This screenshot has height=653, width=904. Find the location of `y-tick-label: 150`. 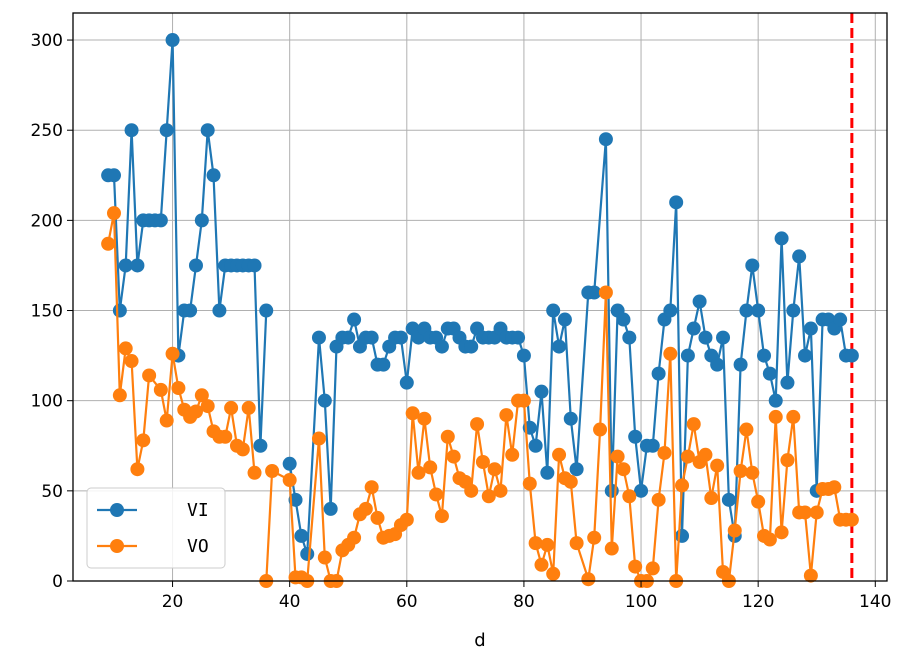

y-tick-label: 150 is located at coordinates (47, 312).